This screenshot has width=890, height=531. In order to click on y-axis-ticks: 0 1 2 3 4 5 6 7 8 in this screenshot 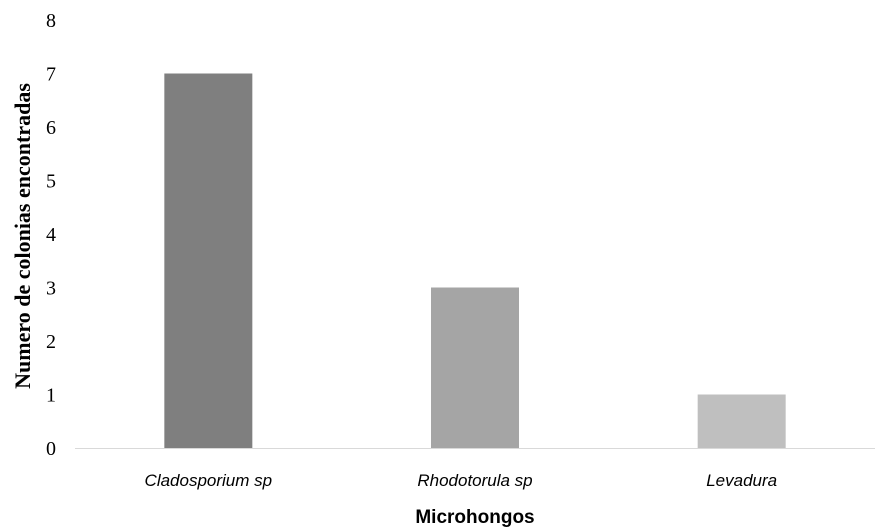, I will do `click(51, 235)`.